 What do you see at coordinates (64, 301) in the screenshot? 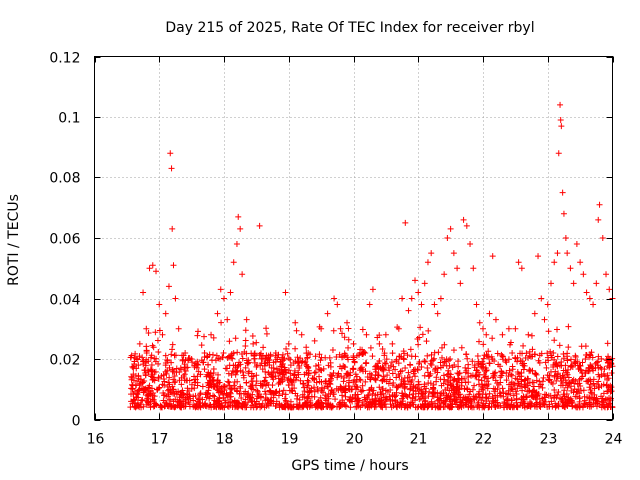
I see `y-tick-label: 0.04` at bounding box center [64, 301].